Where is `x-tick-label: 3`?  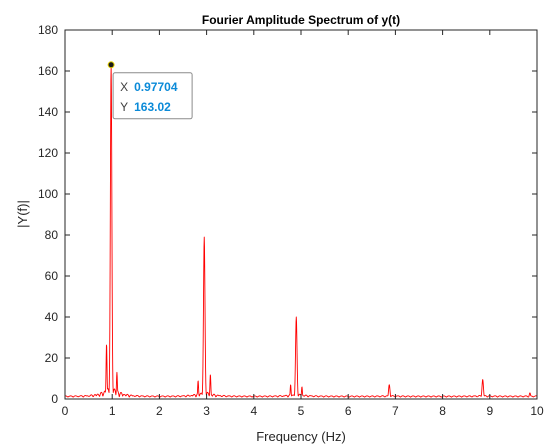 x-tick-label: 3 is located at coordinates (206, 411).